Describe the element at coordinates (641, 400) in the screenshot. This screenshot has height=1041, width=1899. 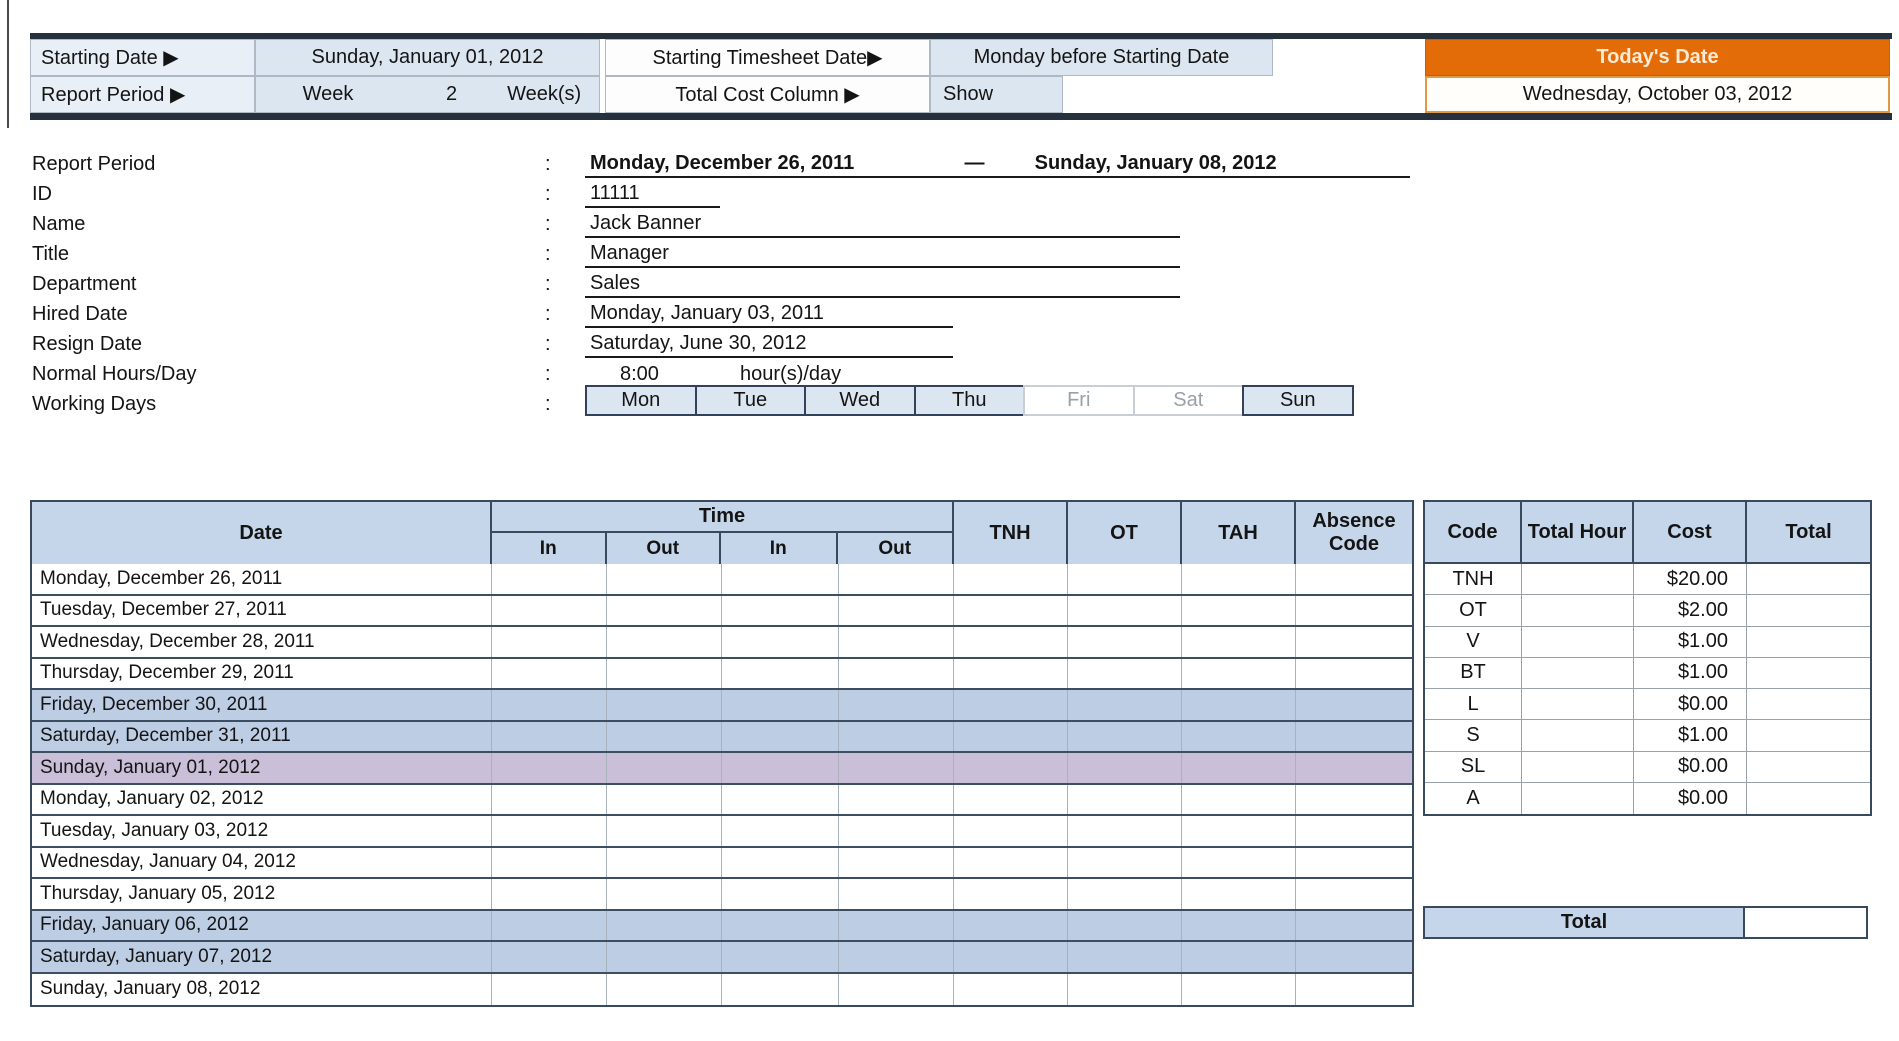
I see `working-day-mon: Mon` at that location.